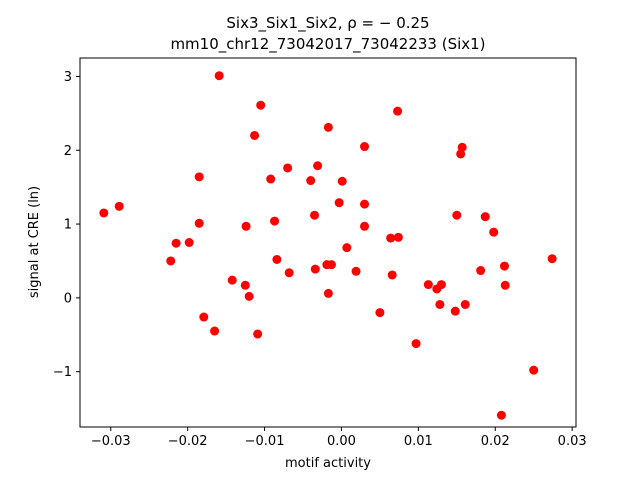 This screenshot has height=480, width=640. Describe the element at coordinates (495, 441) in the screenshot. I see `x-tick-label: 0.02` at that location.